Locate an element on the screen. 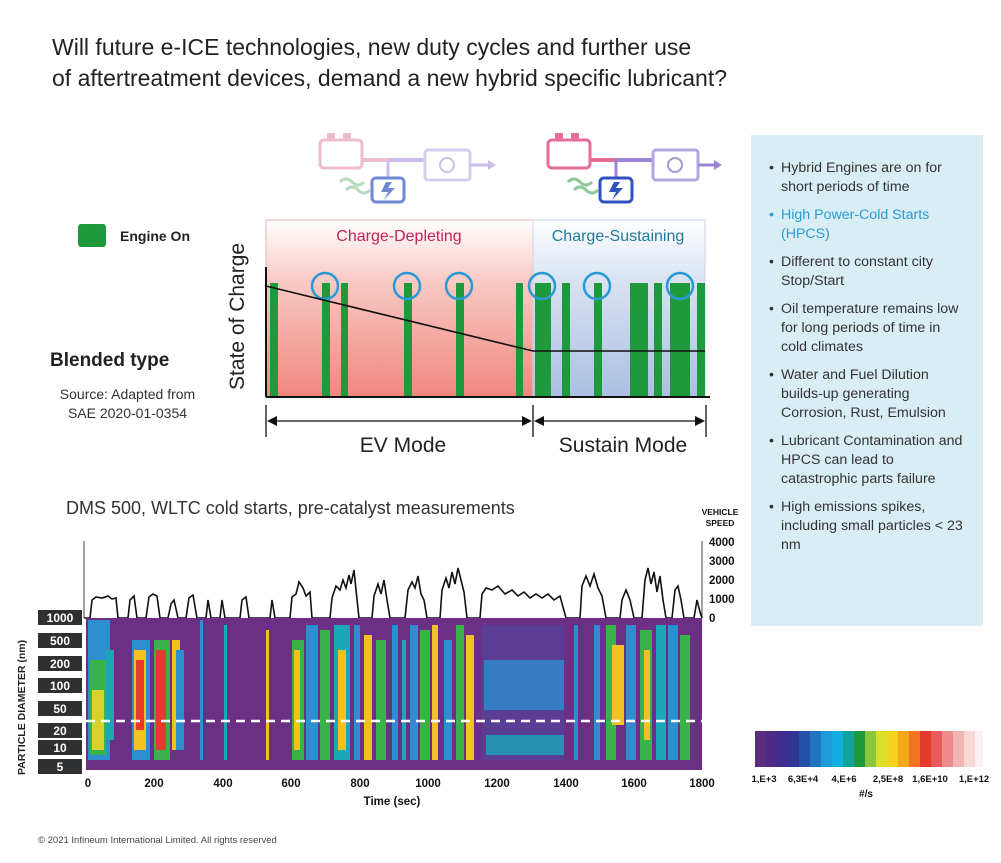  charge-depleting-region is located at coordinates (399, 308).